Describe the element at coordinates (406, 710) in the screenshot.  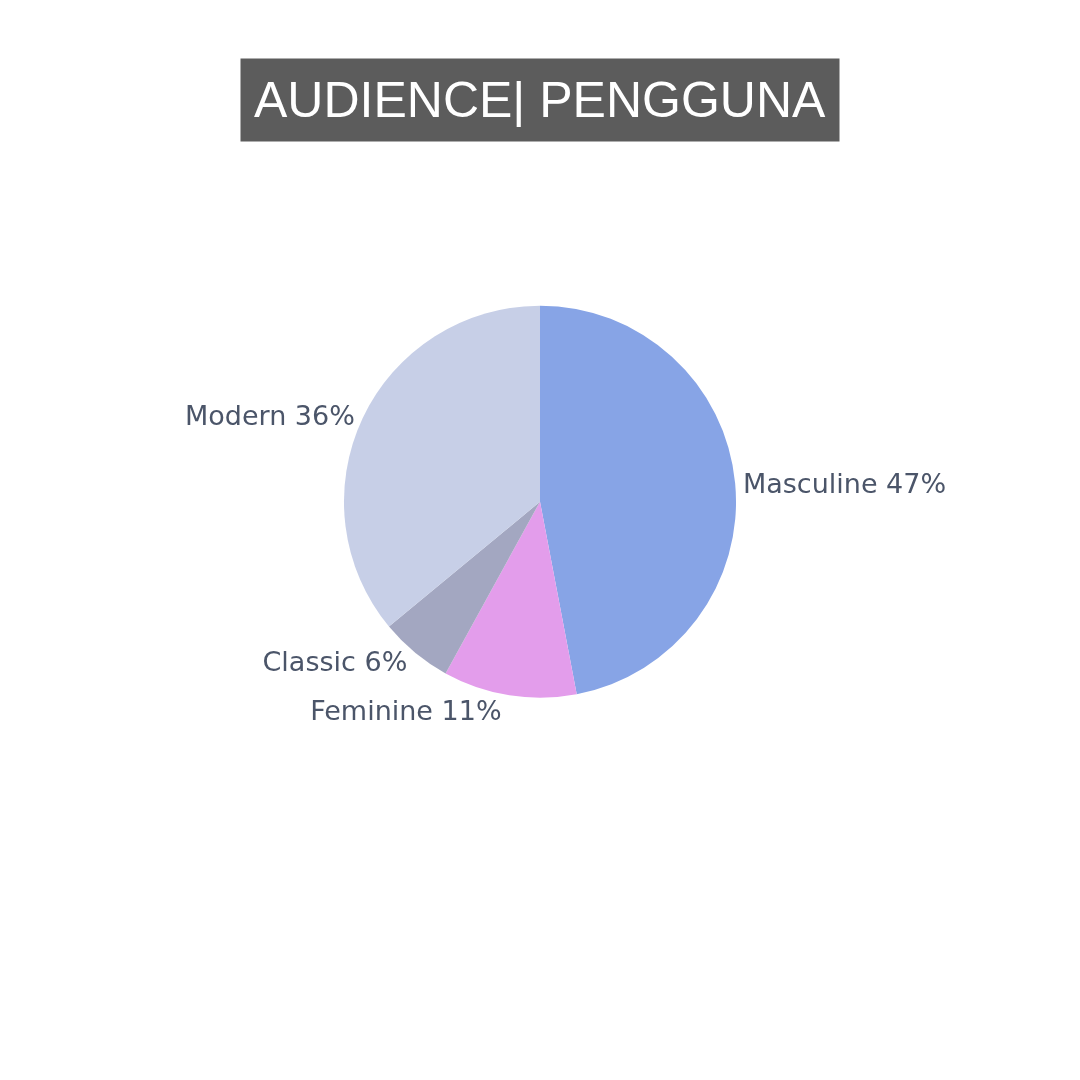
I see `slice-label: Feminine 11%` at that location.